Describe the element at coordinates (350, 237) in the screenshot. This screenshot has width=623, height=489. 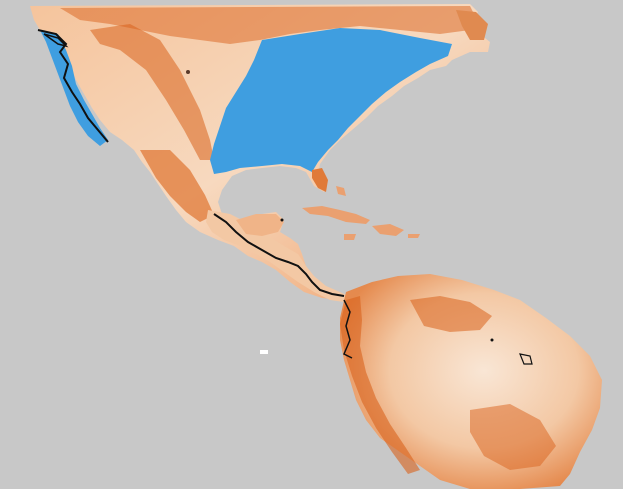
I see `jamaica` at that location.